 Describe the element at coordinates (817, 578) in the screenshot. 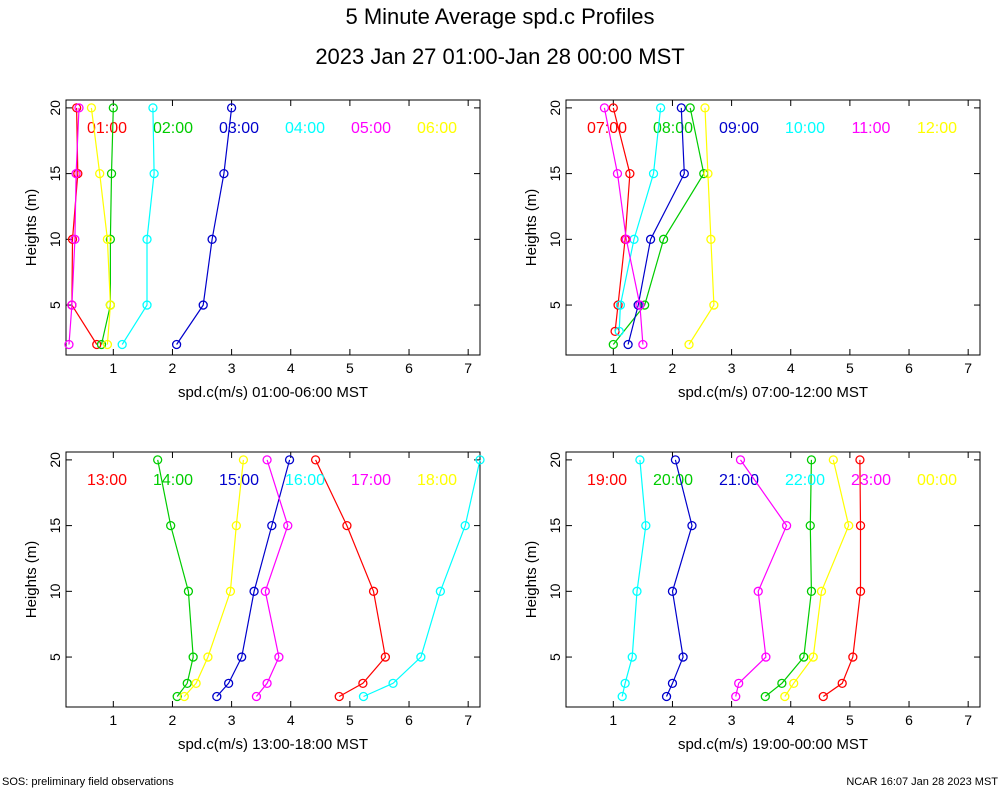

I see `series-line-00:00` at that location.